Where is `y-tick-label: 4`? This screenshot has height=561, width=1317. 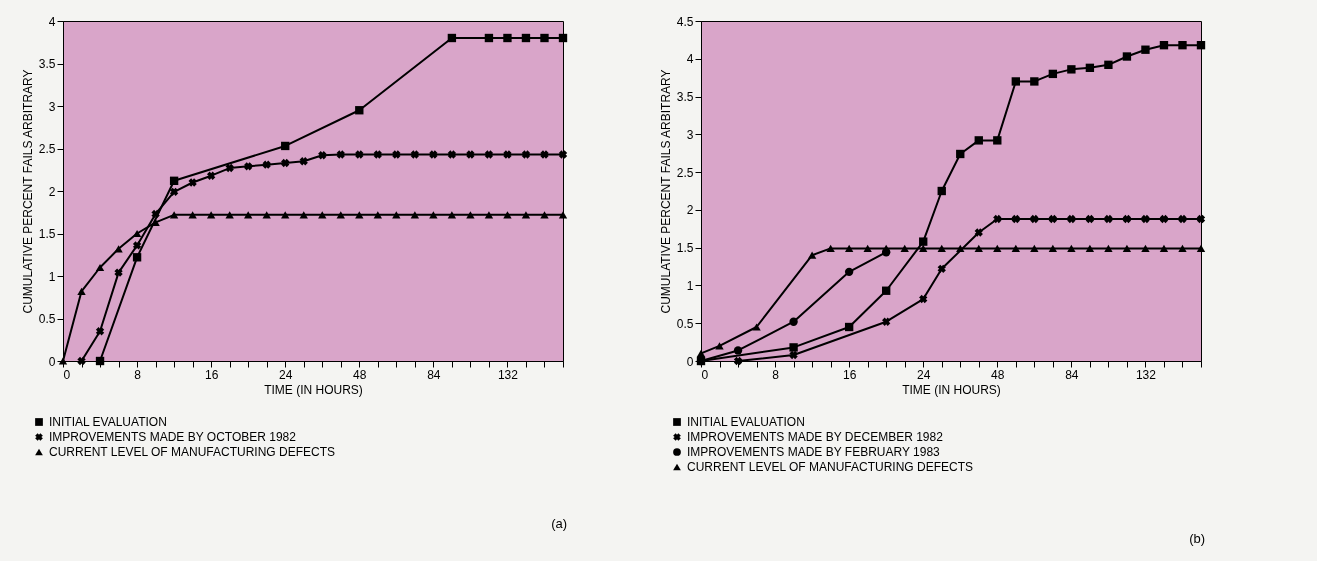 y-tick-label: 4 is located at coordinates (690, 59).